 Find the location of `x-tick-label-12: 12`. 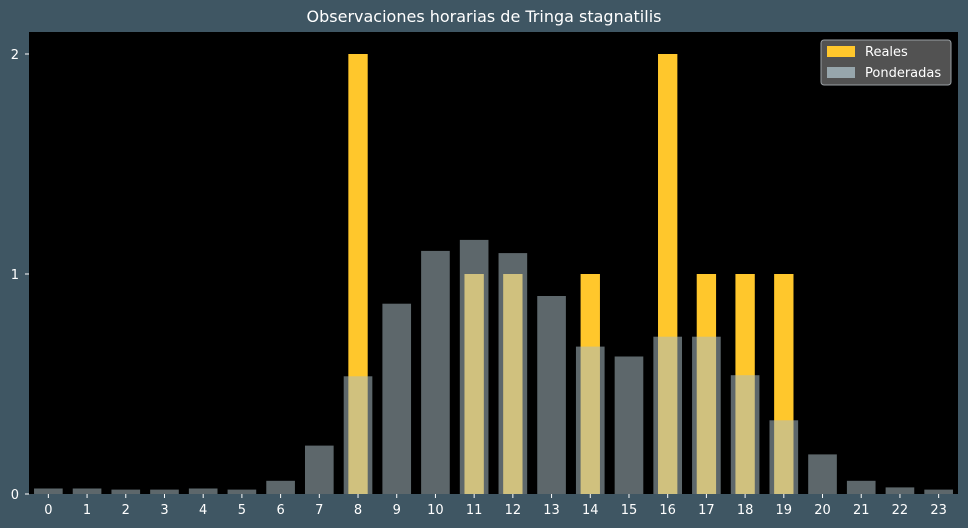

x-tick-label-12: 12 is located at coordinates (513, 510).